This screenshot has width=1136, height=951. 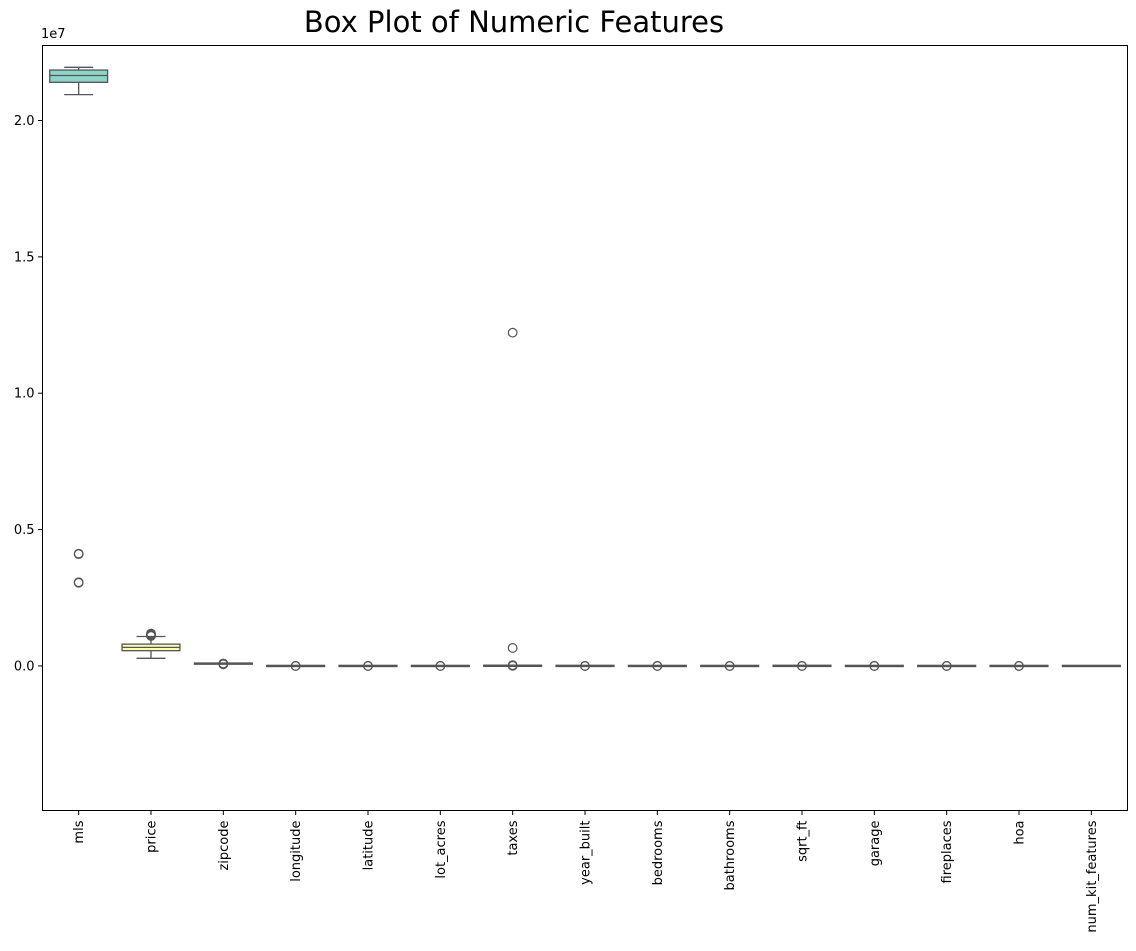 What do you see at coordinates (803, 841) in the screenshot?
I see `x-tick-label: sqrt_ft` at bounding box center [803, 841].